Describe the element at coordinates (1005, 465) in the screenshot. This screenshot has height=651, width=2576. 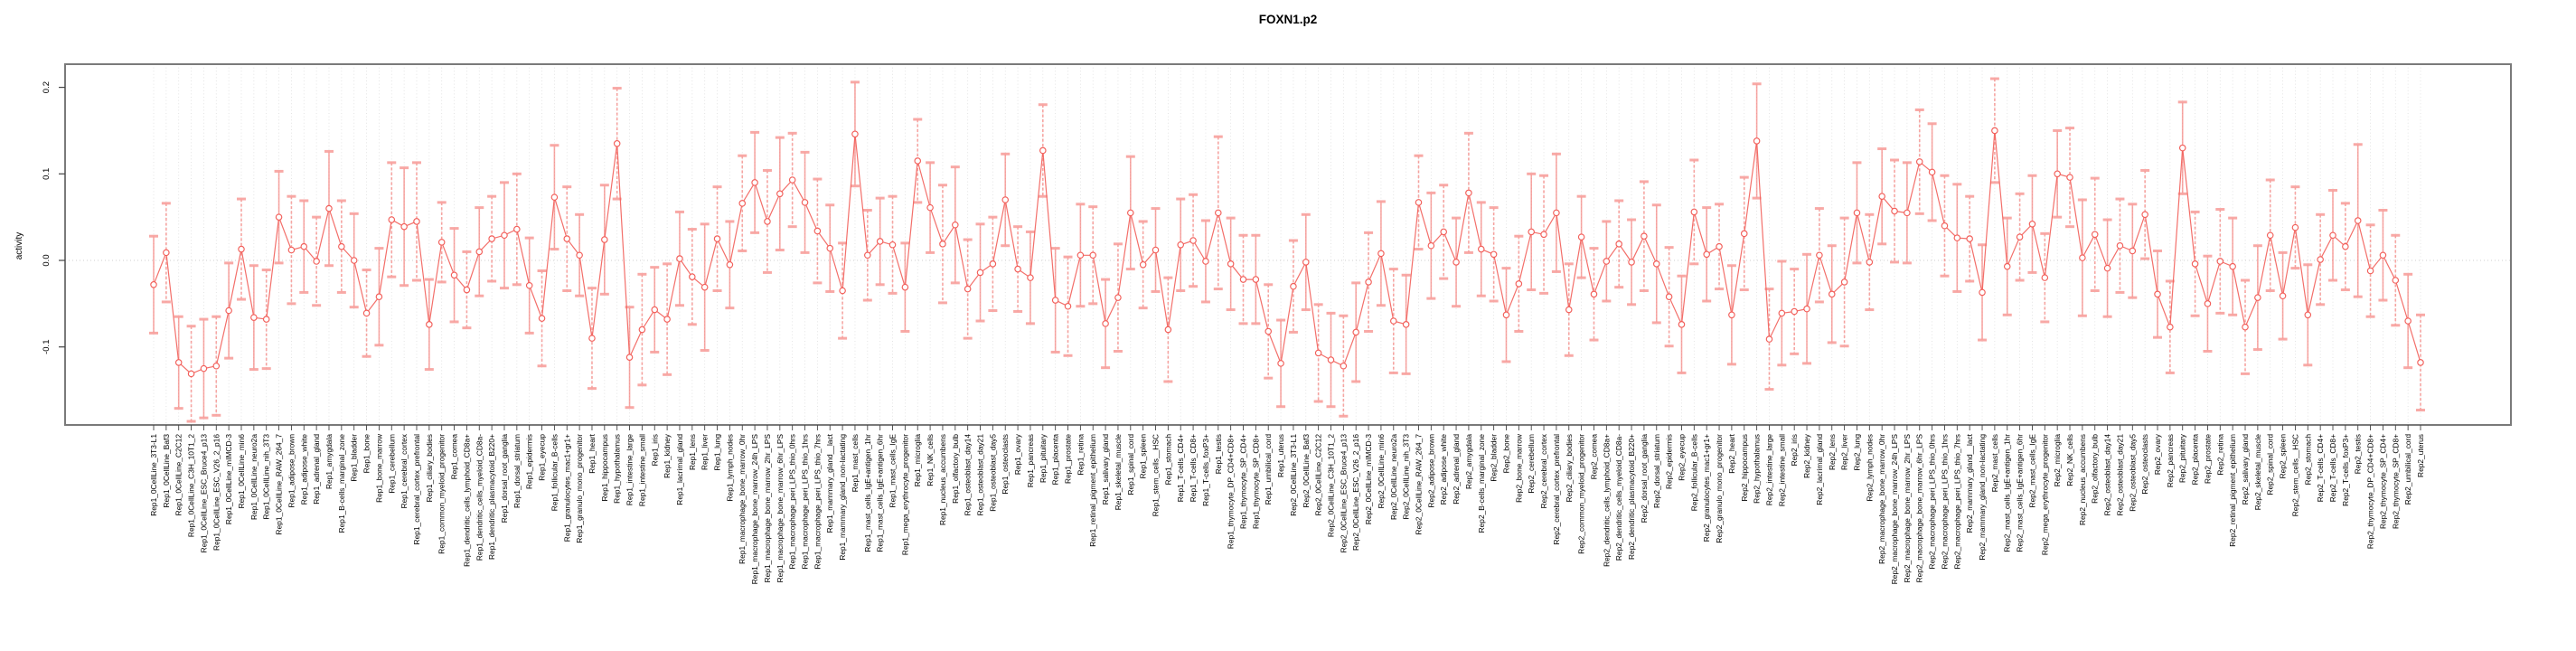
I see `x-tick-label: Rep1_osteoclasts` at that location.